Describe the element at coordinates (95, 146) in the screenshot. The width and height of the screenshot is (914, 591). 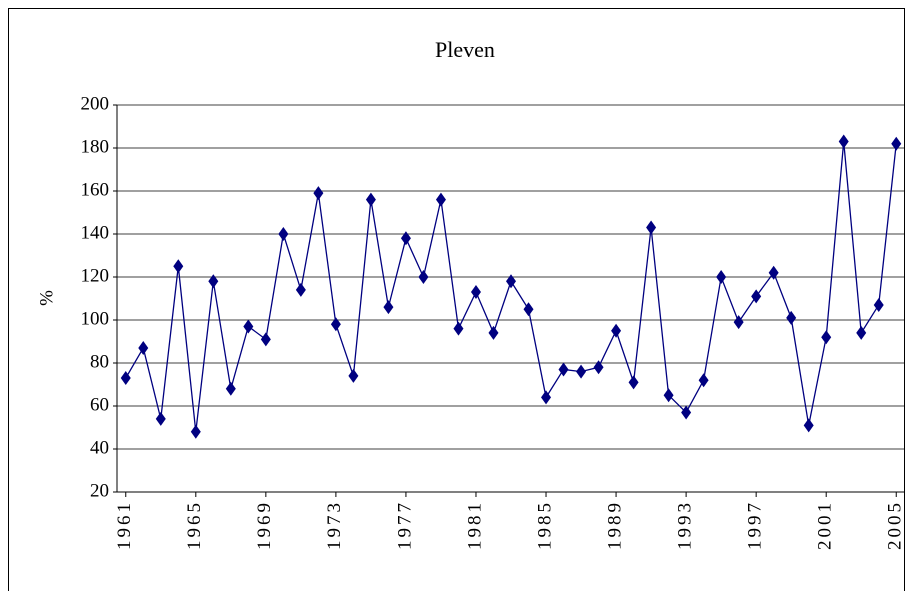
I see `y-tick-label: 180` at that location.